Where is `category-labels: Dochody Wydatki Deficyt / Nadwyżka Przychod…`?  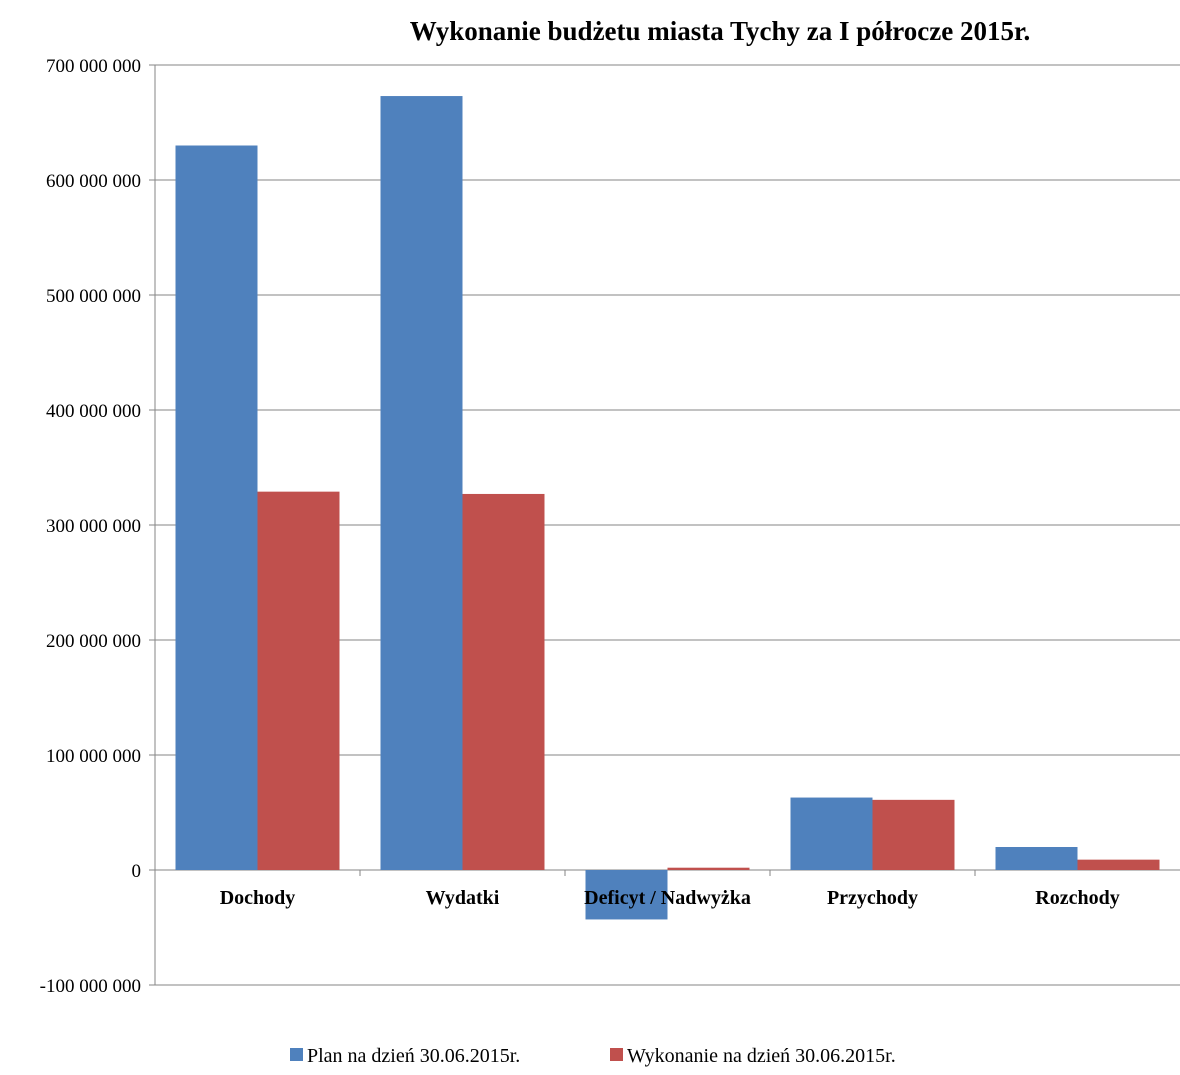 category-labels: Dochody Wydatki Deficyt / Nadwyżka Przychod… is located at coordinates (670, 898).